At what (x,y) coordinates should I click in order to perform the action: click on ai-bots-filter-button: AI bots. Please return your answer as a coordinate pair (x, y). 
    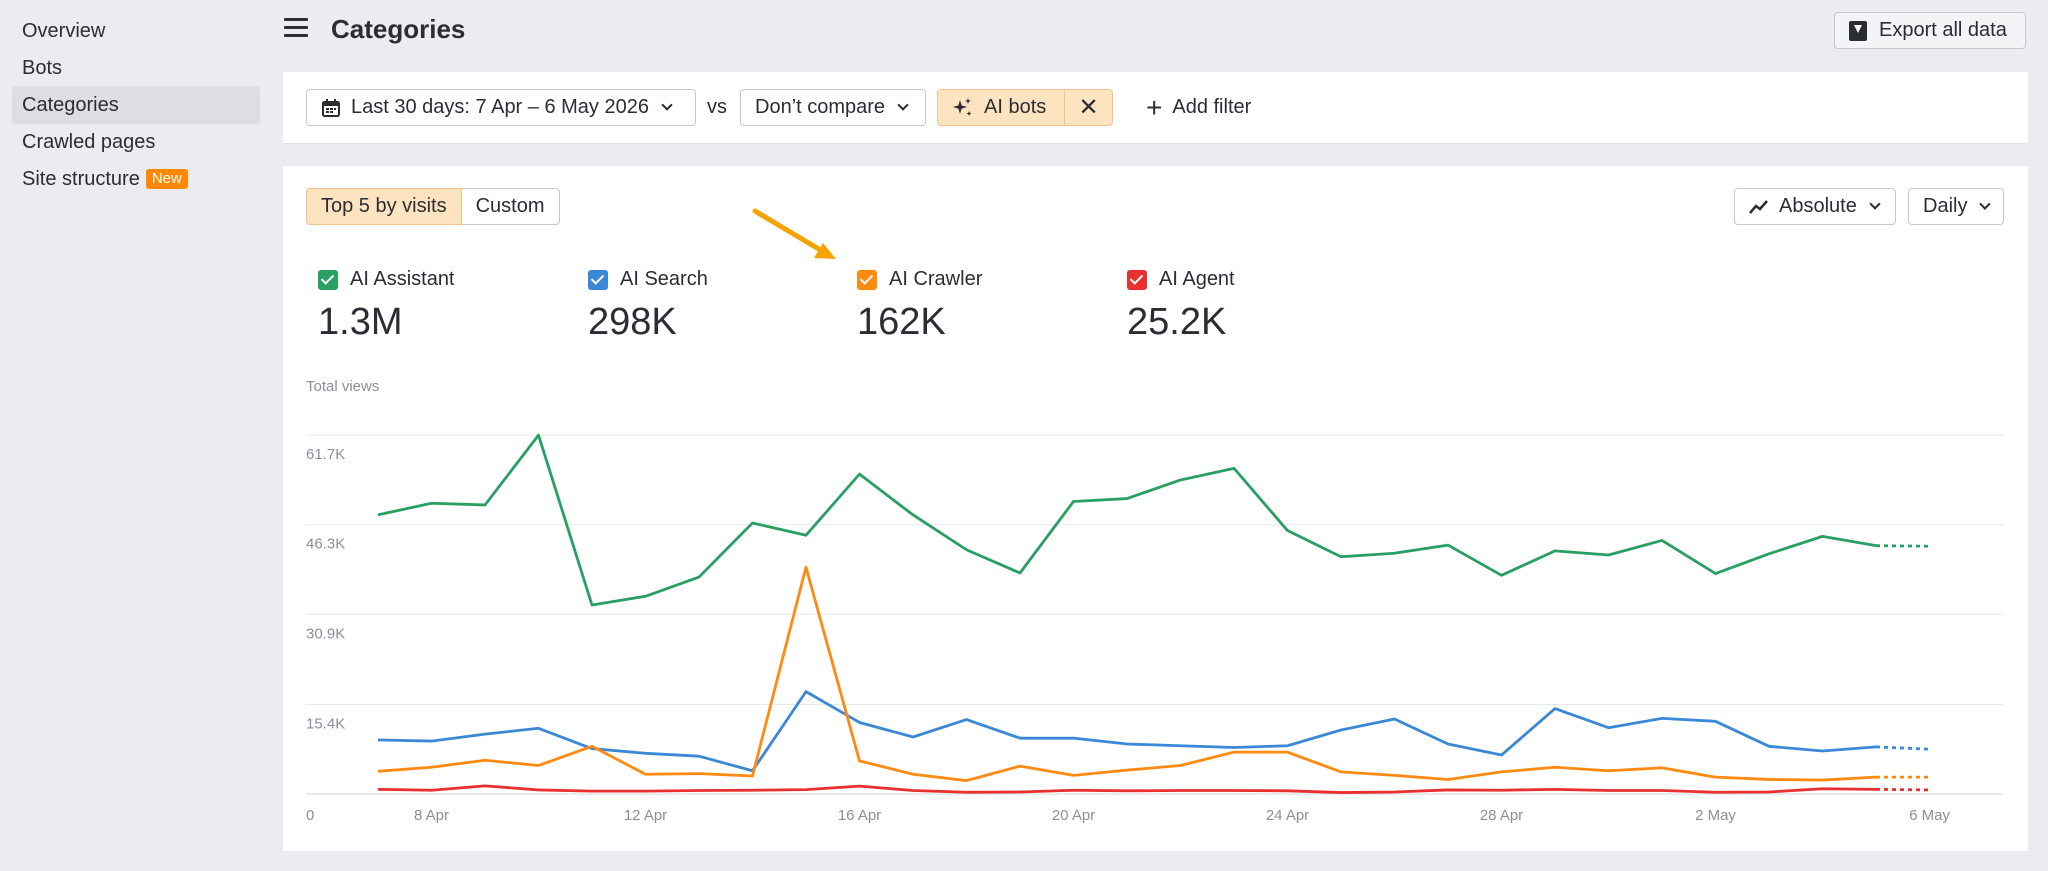
    Looking at the image, I should click on (1001, 107).